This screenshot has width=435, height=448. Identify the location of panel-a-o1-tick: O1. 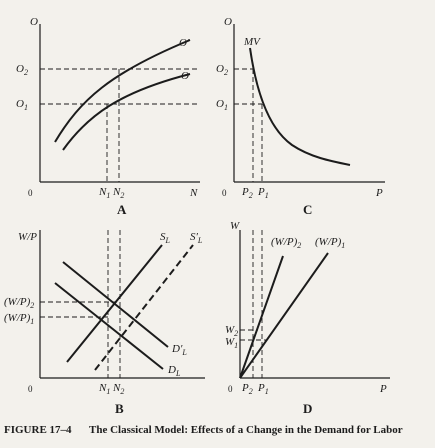
(22, 105).